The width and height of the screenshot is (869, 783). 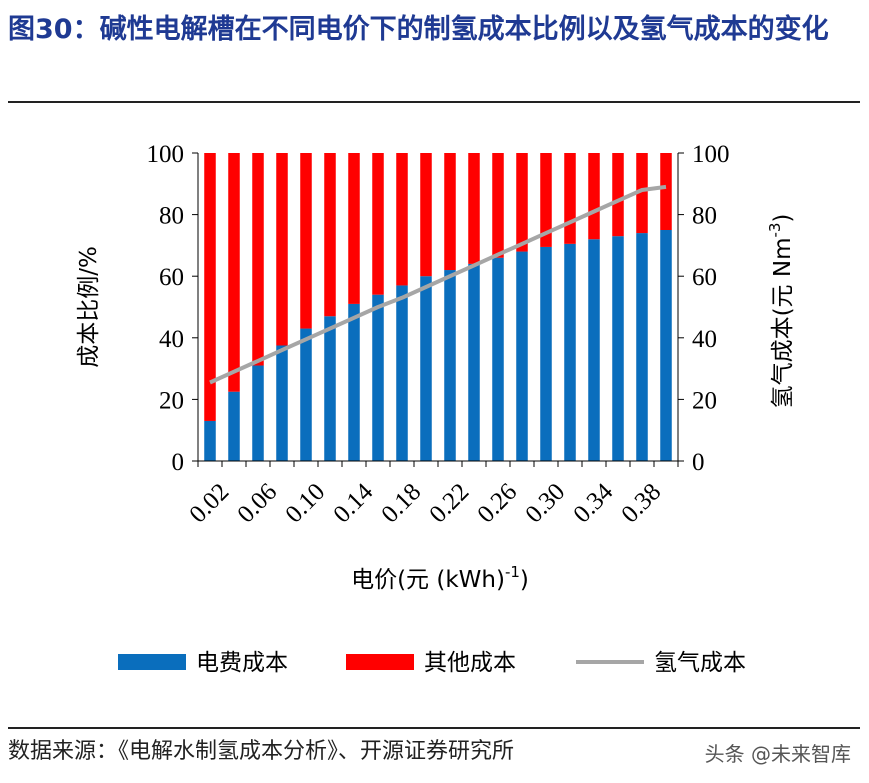 I want to click on left-tick-label: 80, so click(x=171, y=216).